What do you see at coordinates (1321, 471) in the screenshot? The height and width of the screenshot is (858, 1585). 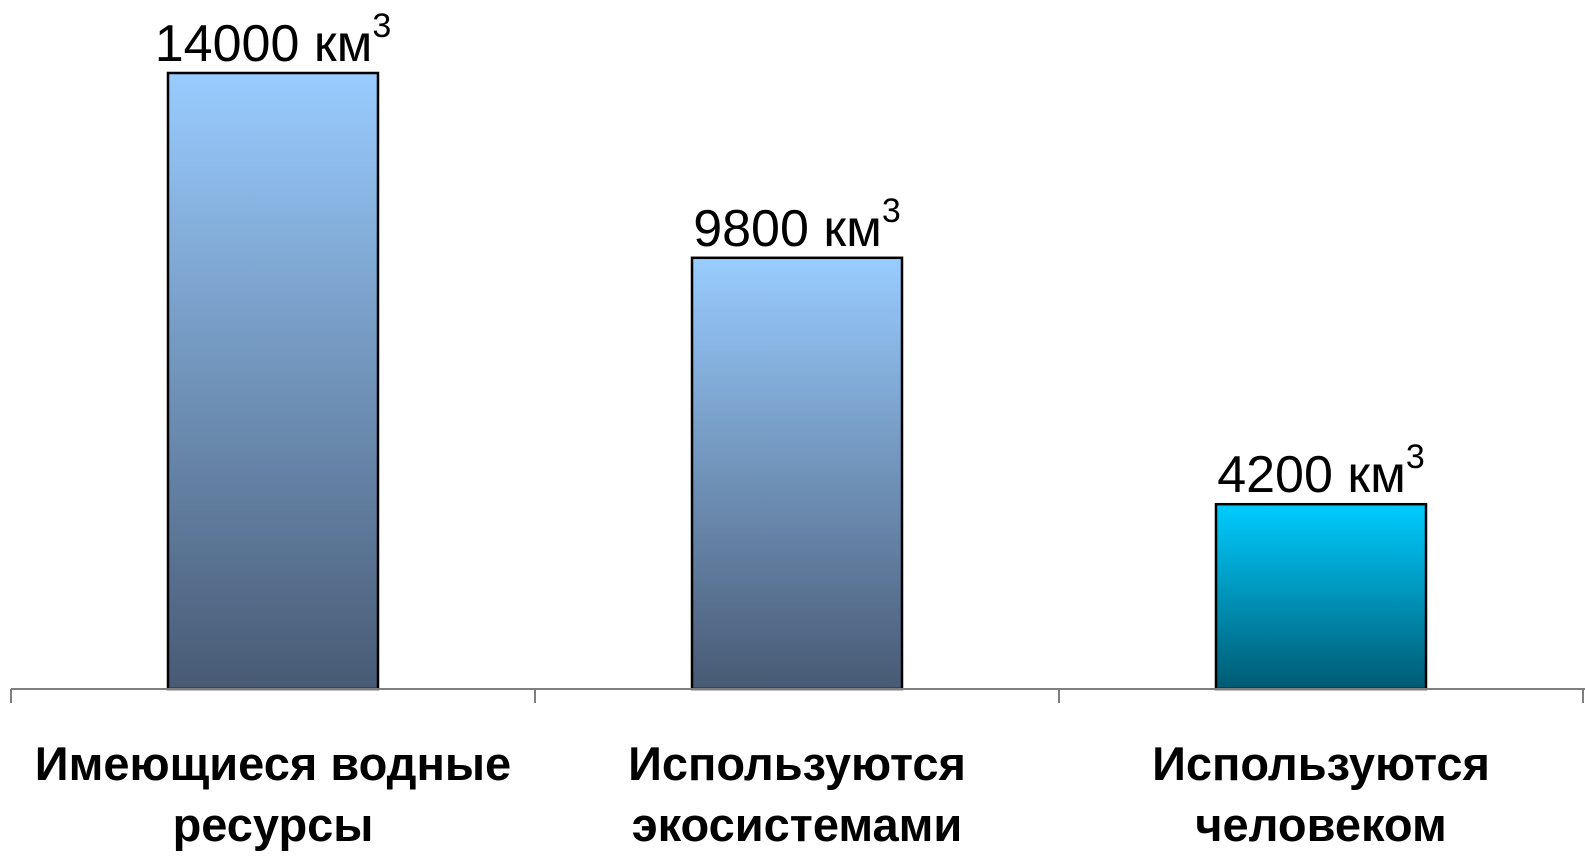 I see `data-label-3: 4200 км3` at bounding box center [1321, 471].